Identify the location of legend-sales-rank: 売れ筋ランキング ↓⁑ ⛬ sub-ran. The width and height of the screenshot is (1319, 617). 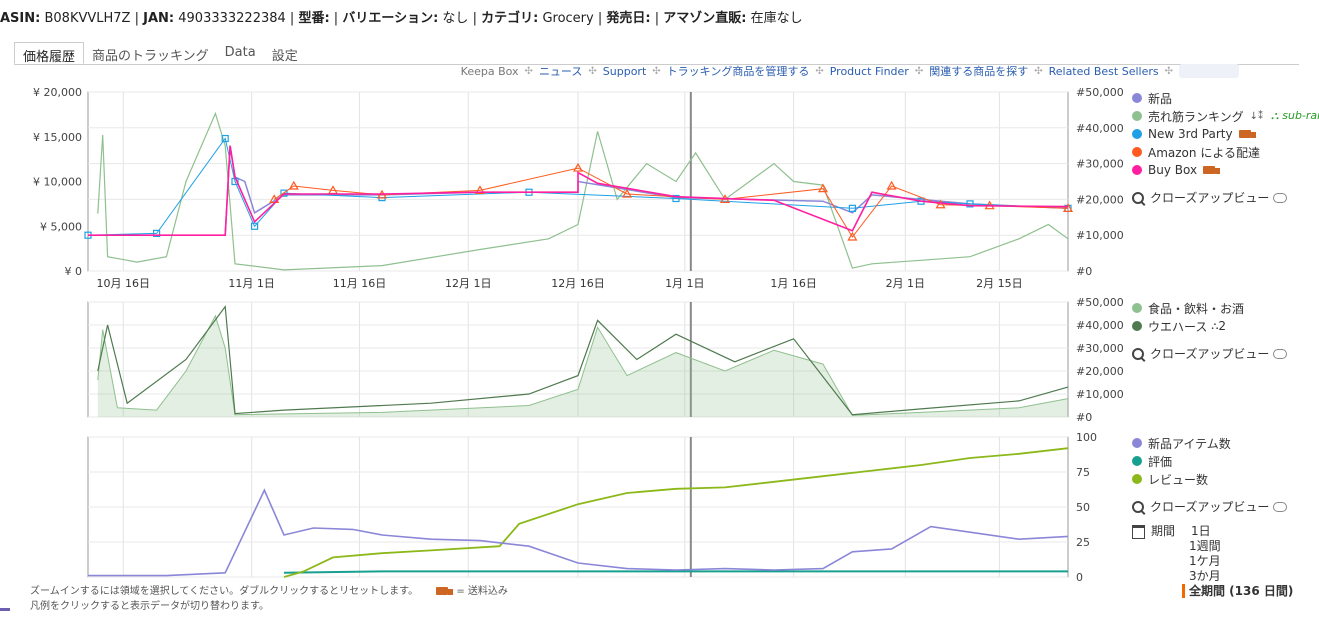
(1225, 116).